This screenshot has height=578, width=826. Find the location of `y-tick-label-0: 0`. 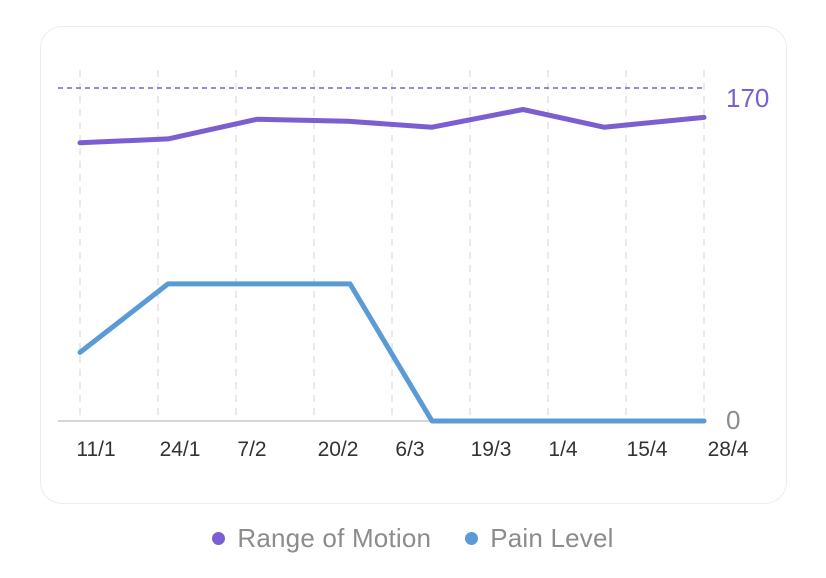

y-tick-label-0: 0 is located at coordinates (733, 420).